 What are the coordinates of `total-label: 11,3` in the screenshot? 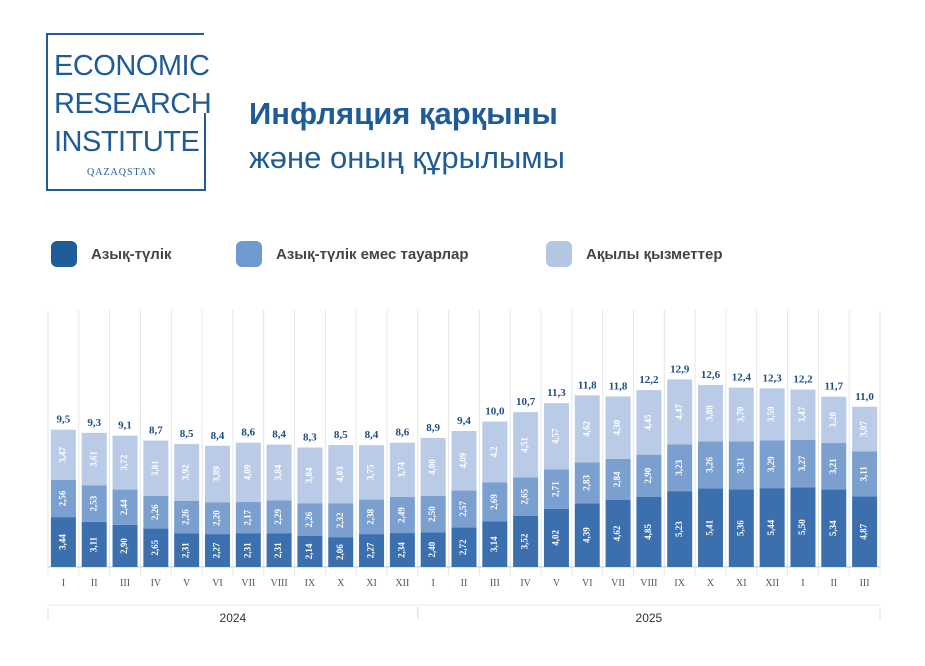 It's located at (556, 393).